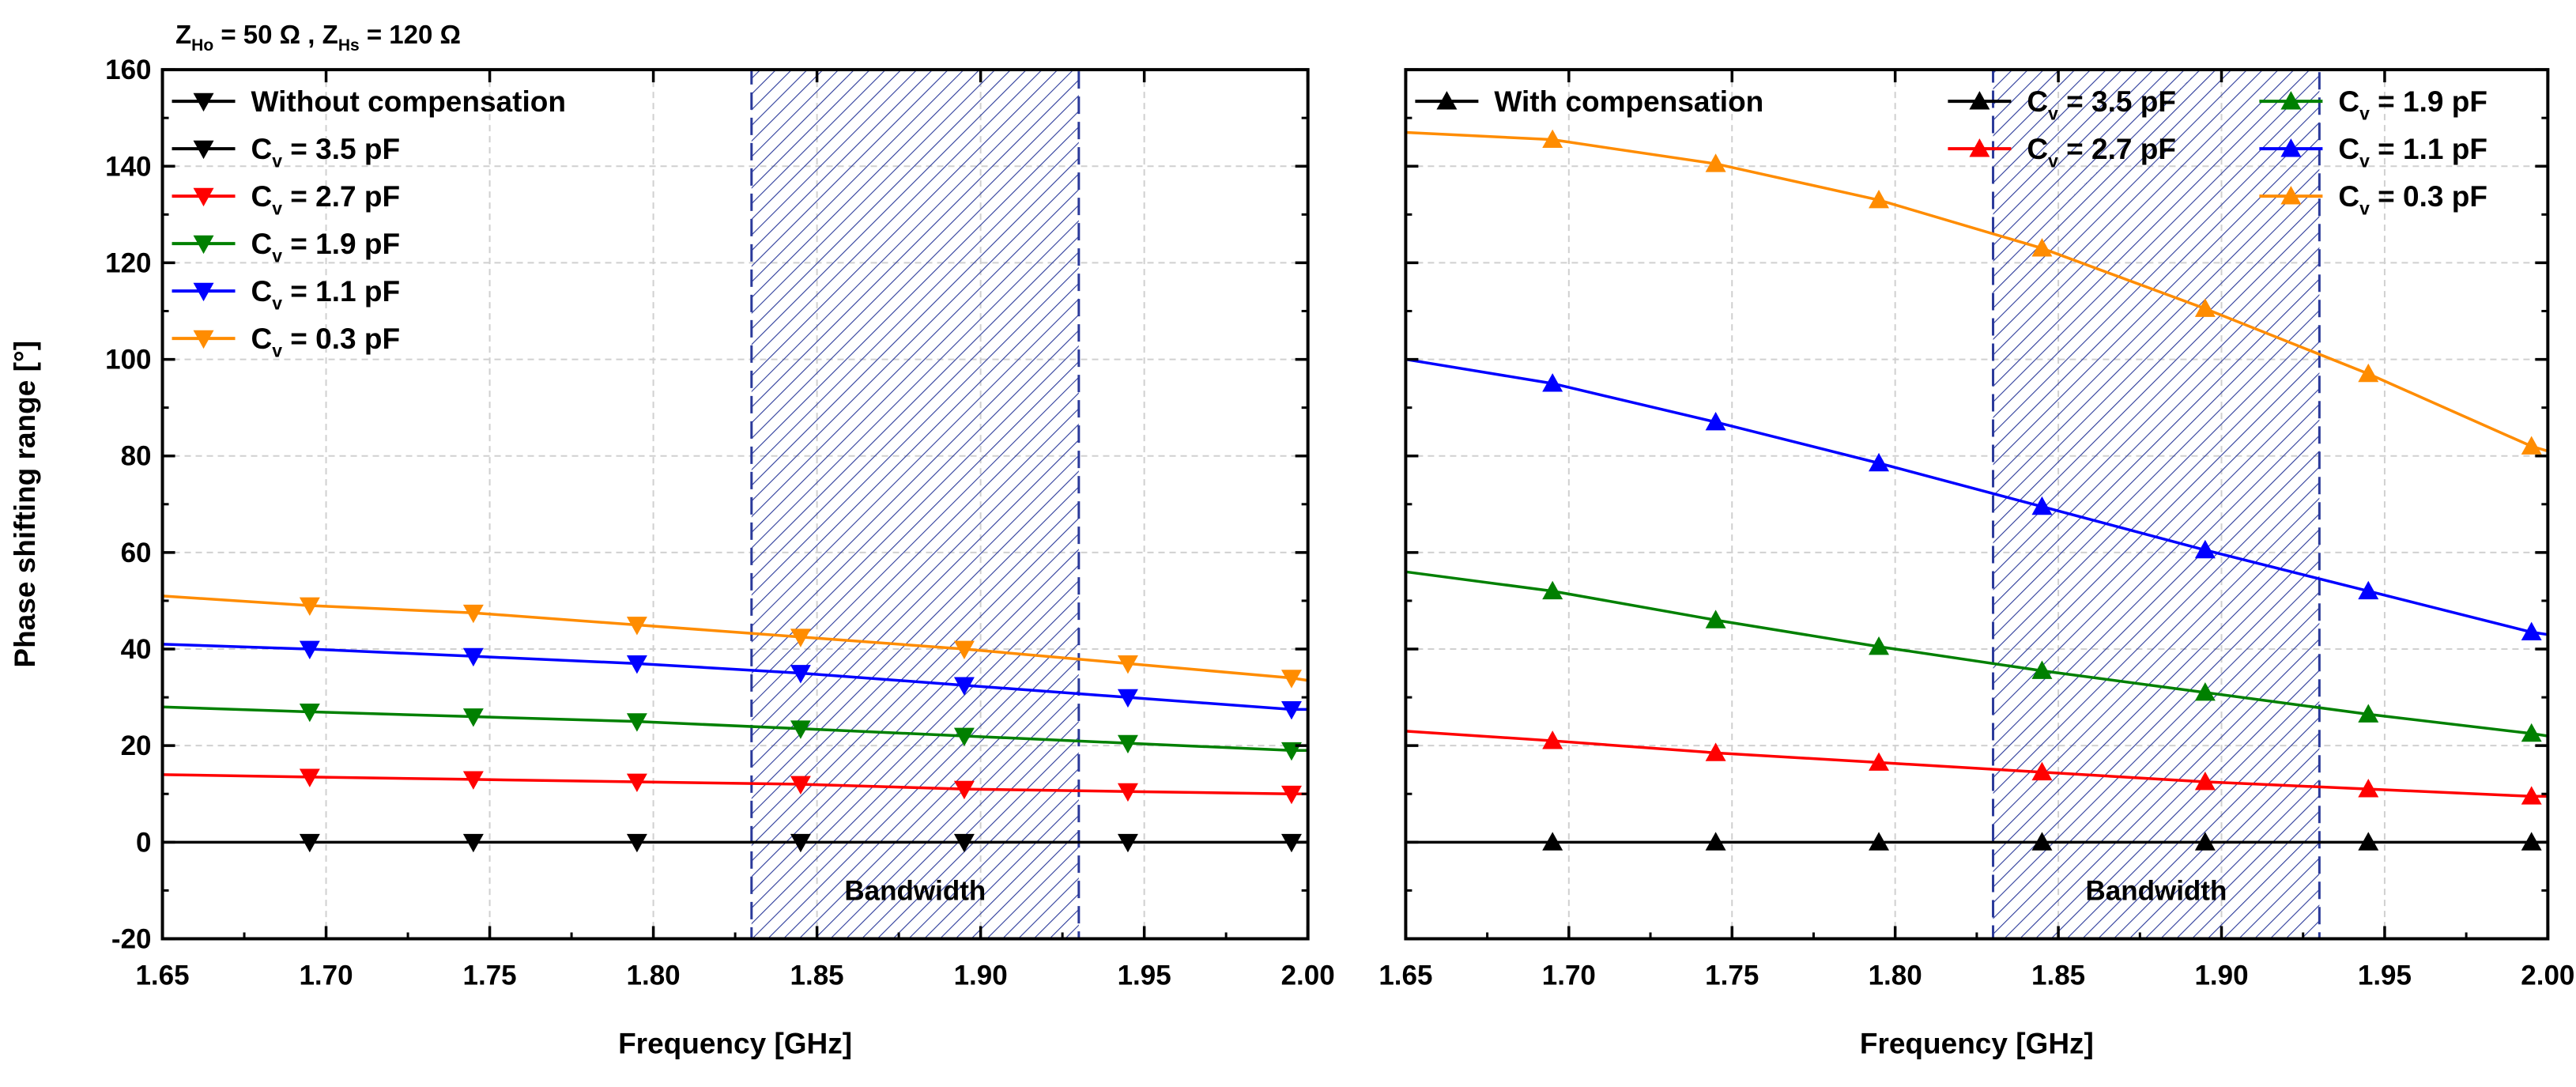 This screenshot has height=1087, width=2576. Describe the element at coordinates (143, 842) in the screenshot. I see `y-tick-label: 0` at that location.